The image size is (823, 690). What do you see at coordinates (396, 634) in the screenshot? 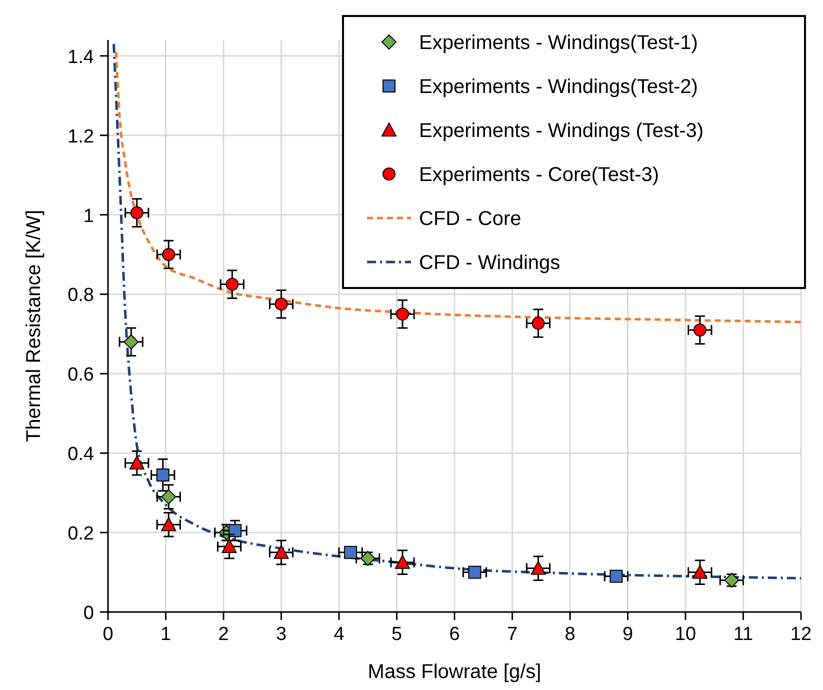
I see `x-tick-label: 5` at bounding box center [396, 634].